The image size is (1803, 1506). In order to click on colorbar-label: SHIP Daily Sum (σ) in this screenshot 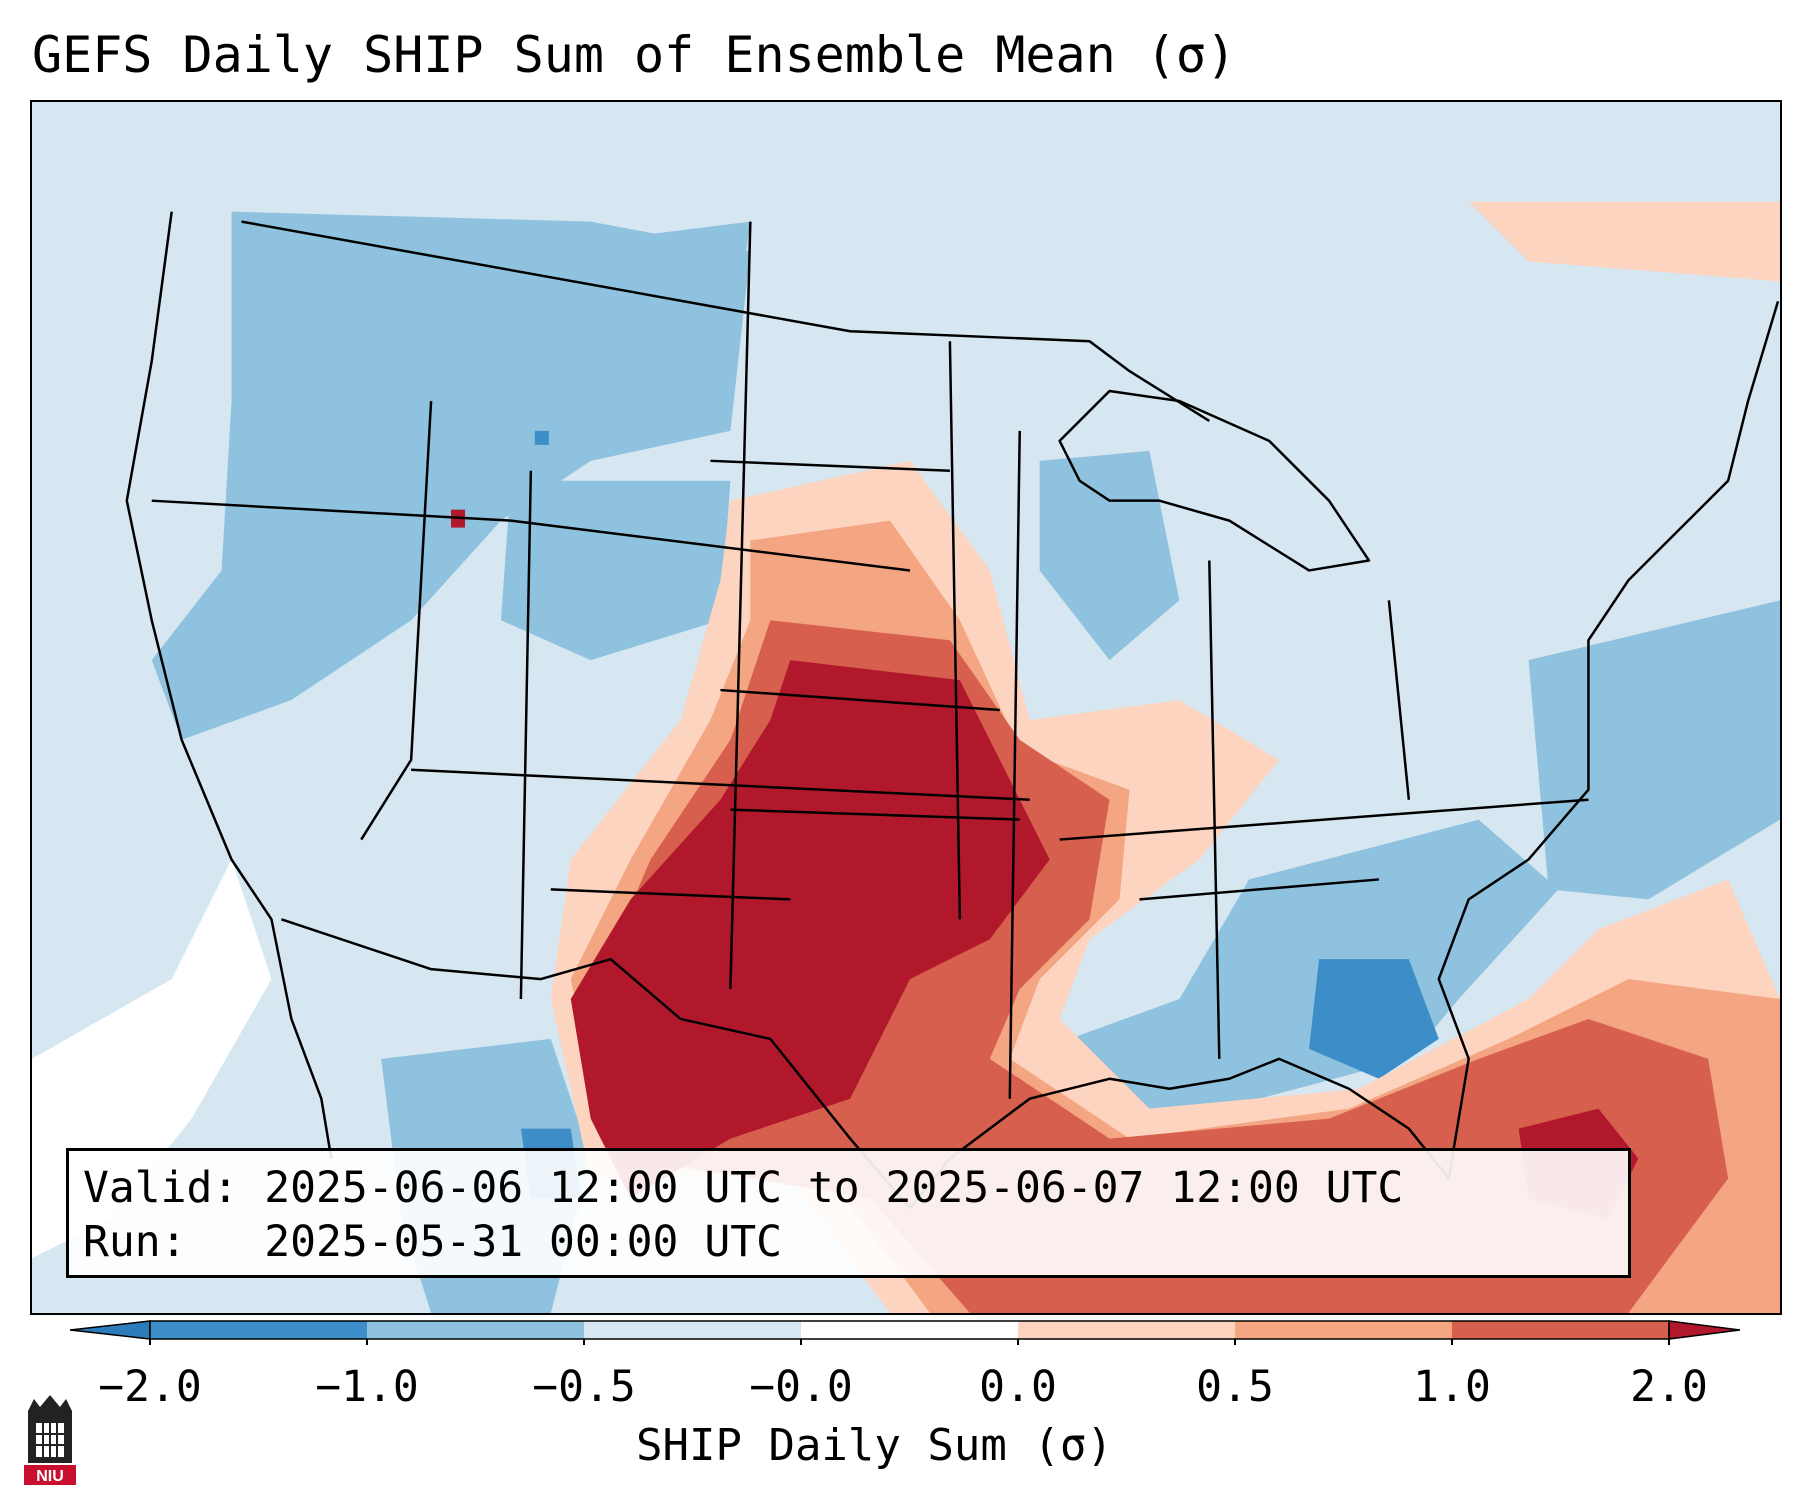, I will do `click(874, 1445)`.